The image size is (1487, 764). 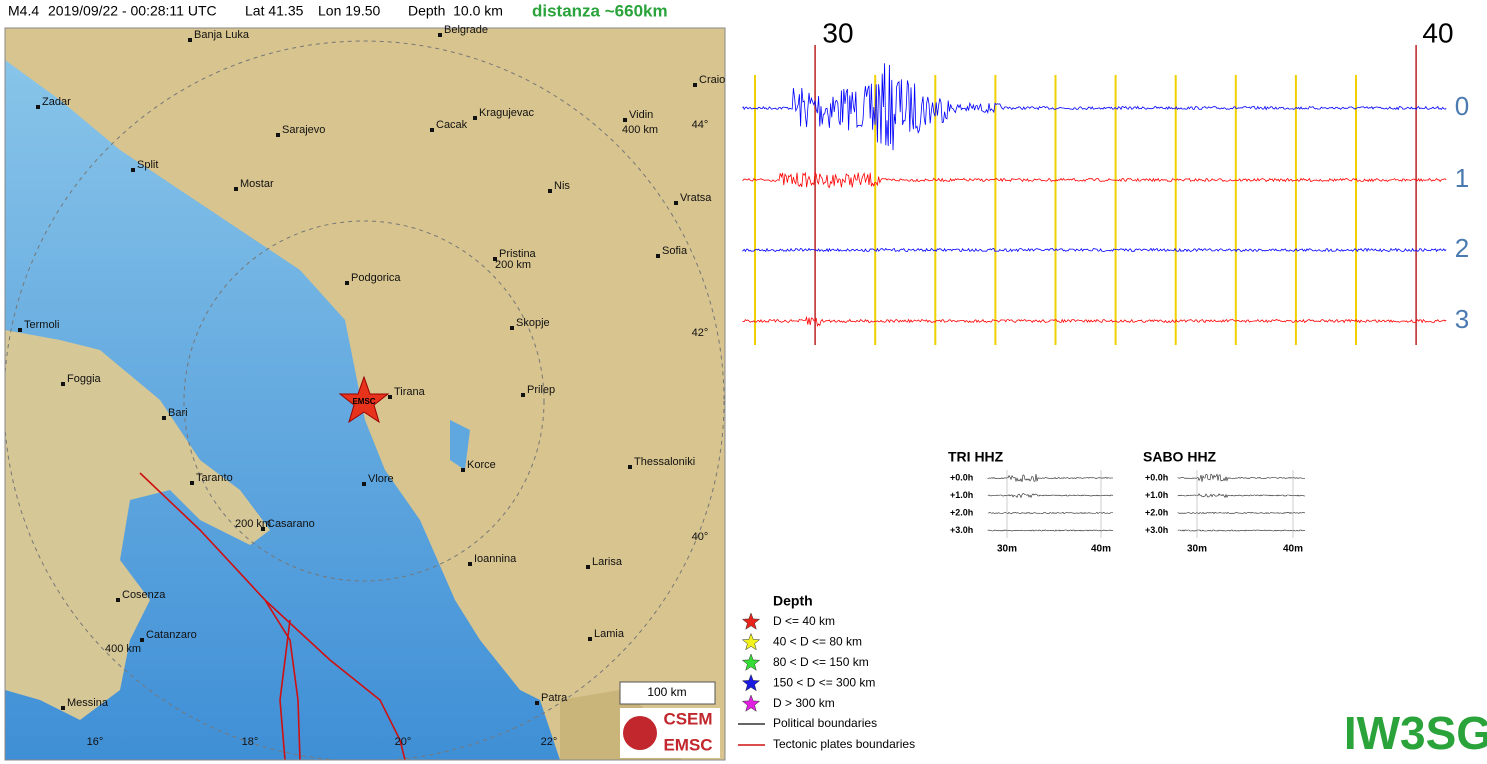 What do you see at coordinates (824, 683) in the screenshot?
I see `legend-item: 150 < D <= 300 km` at bounding box center [824, 683].